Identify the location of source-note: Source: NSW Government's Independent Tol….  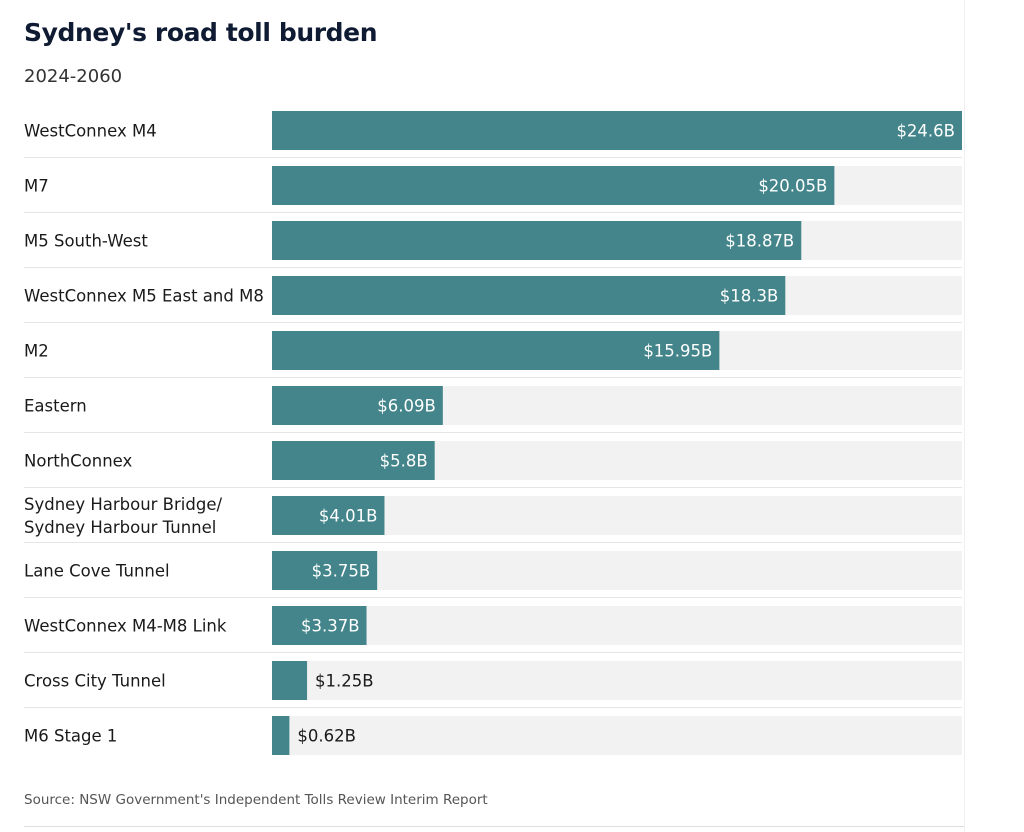
(256, 800).